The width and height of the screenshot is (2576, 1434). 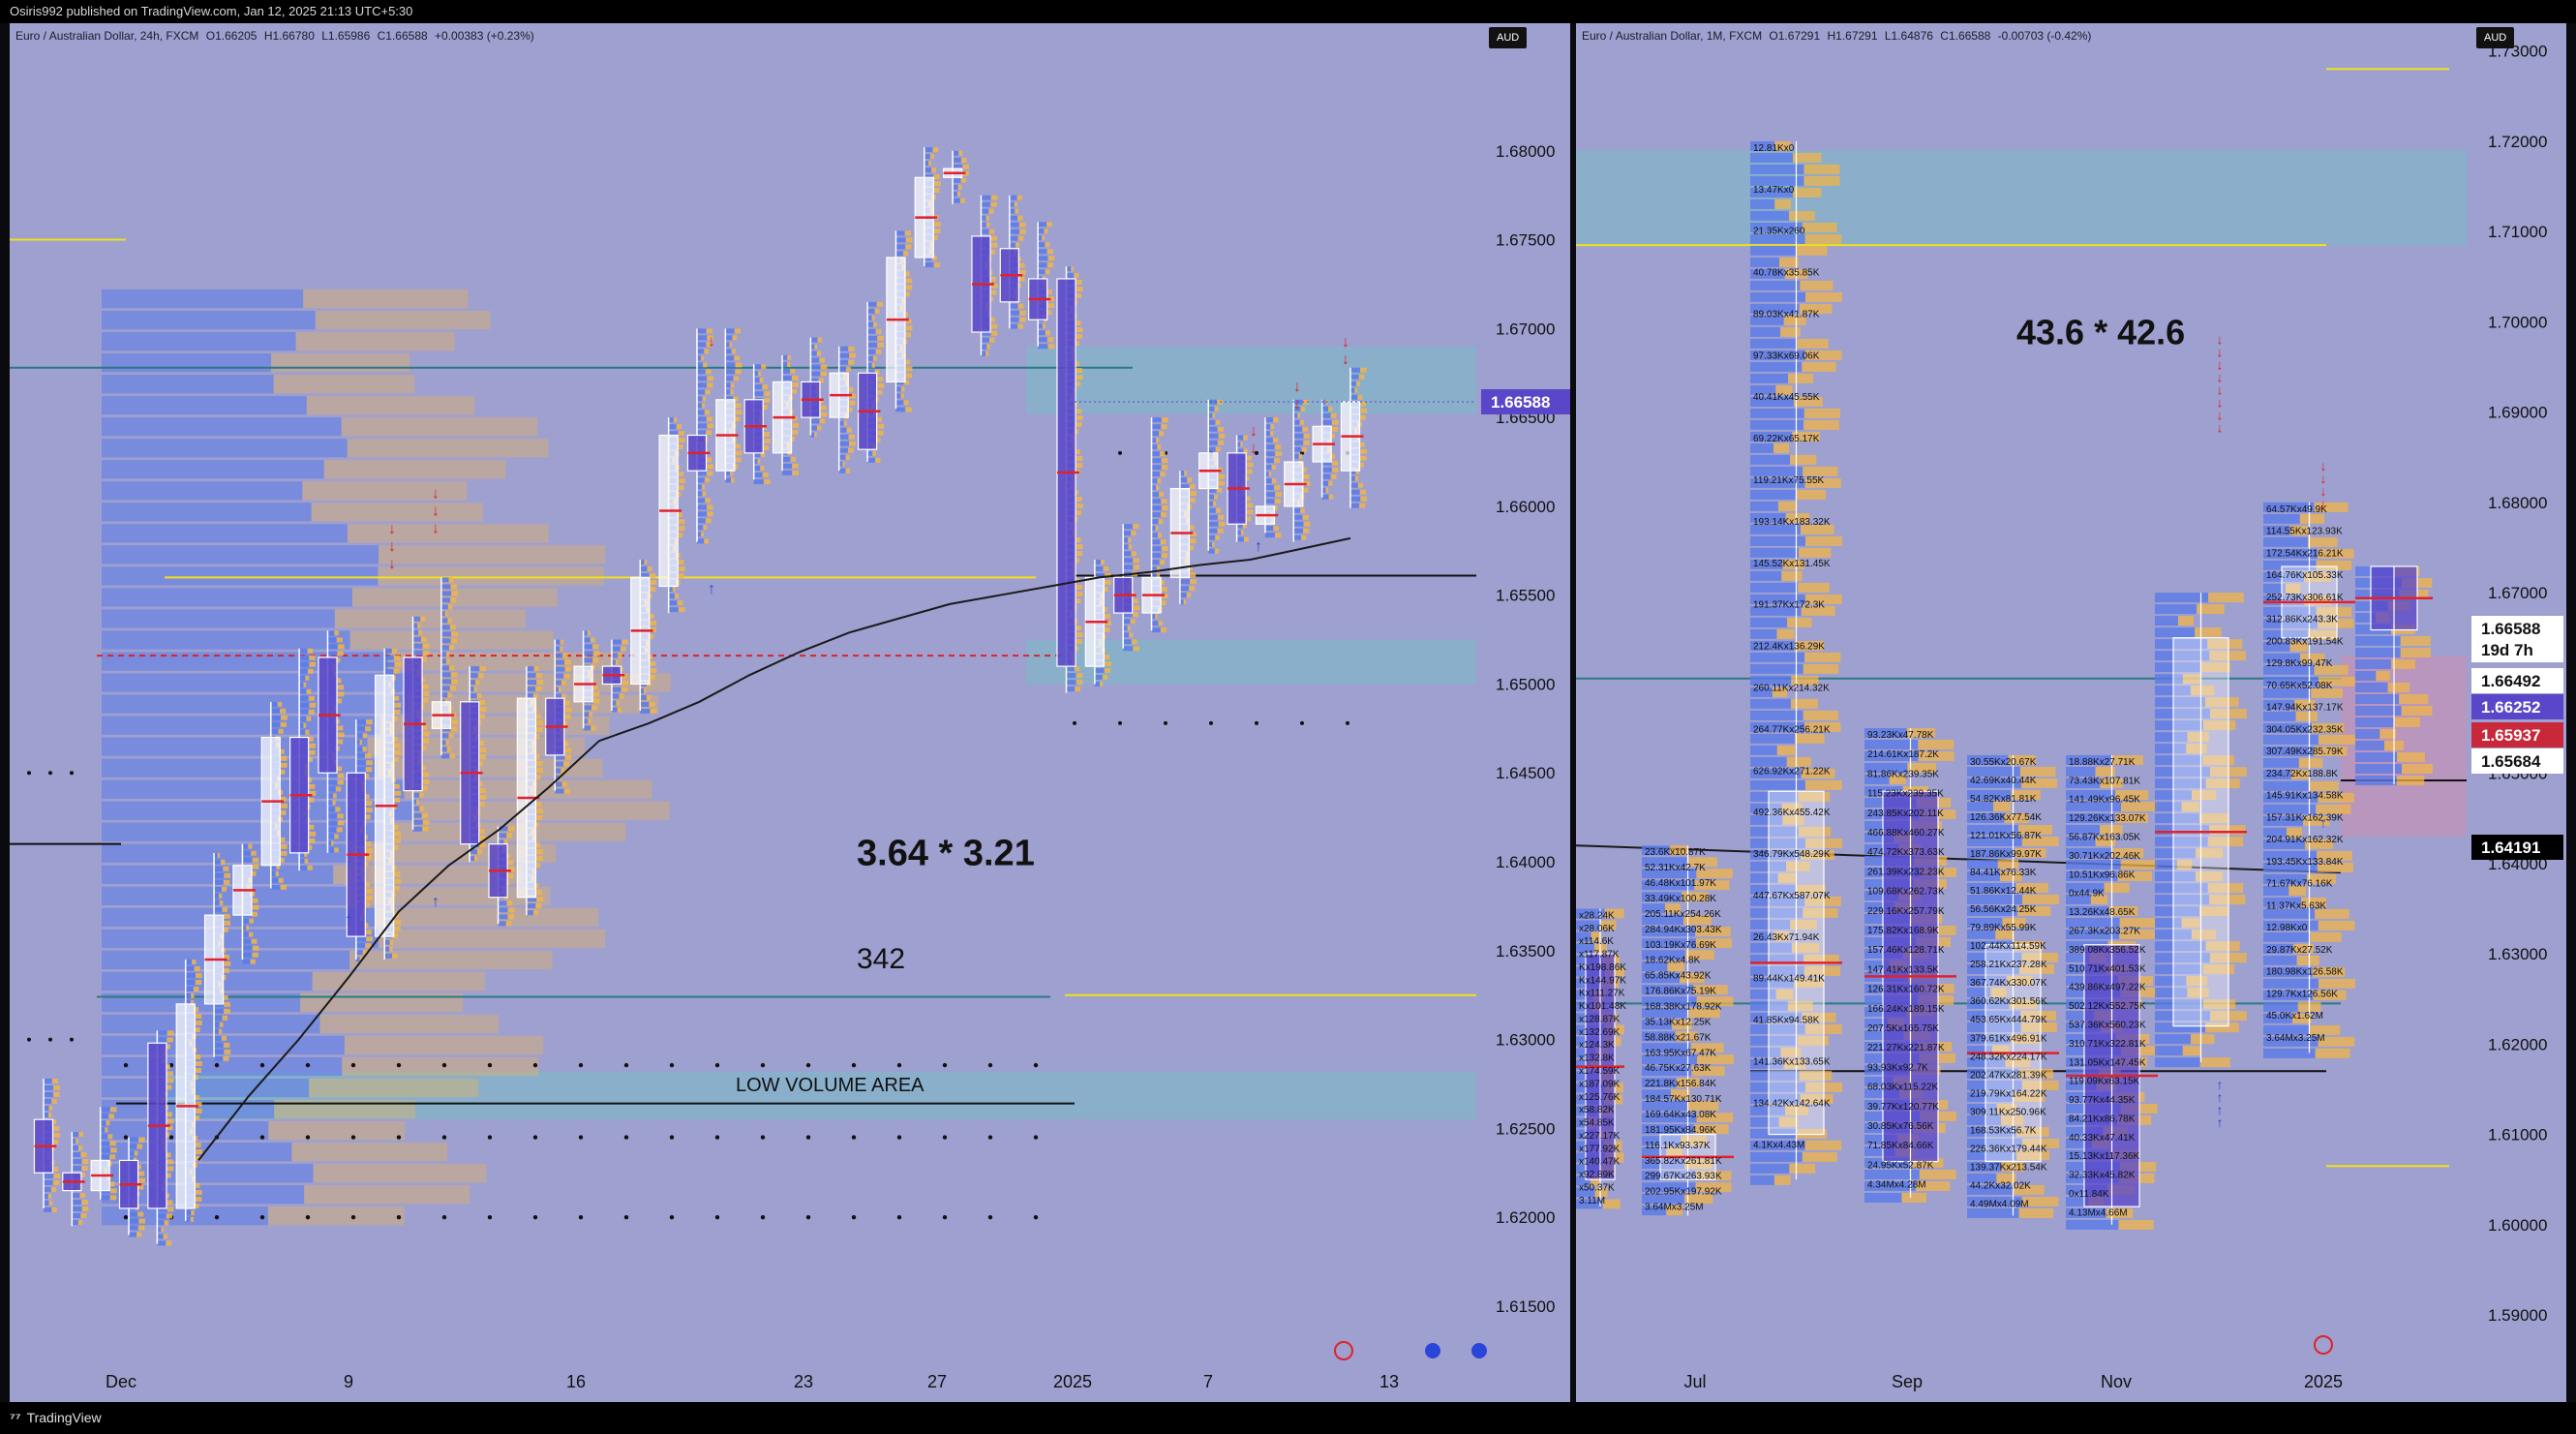 What do you see at coordinates (2510, 629) in the screenshot?
I see `right-price-label: 1.66588` at bounding box center [2510, 629].